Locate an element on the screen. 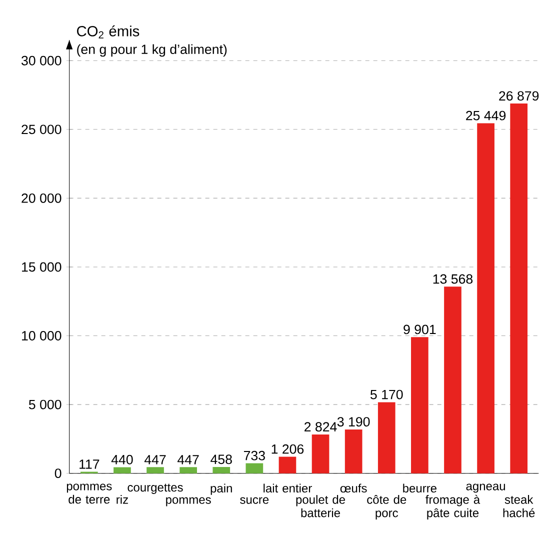  x-tick-label: poulet de batterie is located at coordinates (321, 506).